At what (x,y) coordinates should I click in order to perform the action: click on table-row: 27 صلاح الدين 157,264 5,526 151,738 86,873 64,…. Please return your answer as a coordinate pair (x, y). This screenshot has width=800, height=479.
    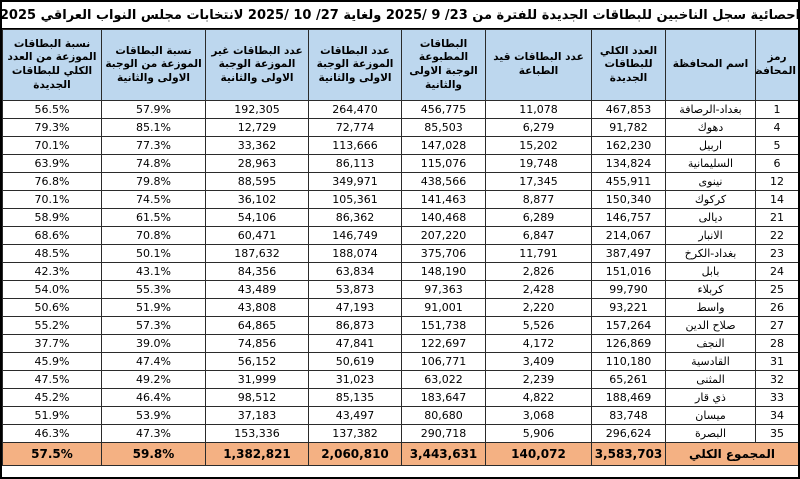
    Looking at the image, I should click on (400, 325).